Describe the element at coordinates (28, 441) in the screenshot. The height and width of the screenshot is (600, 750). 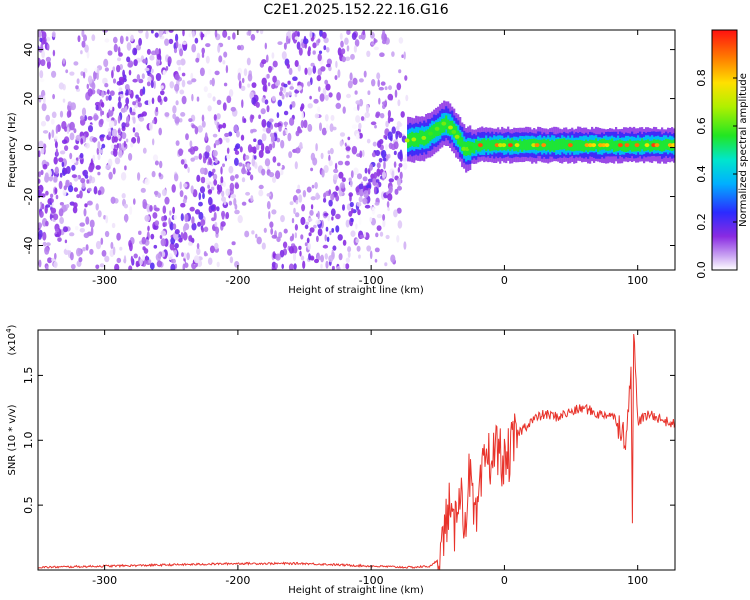
I see `y-tick-label: 1.0` at that location.